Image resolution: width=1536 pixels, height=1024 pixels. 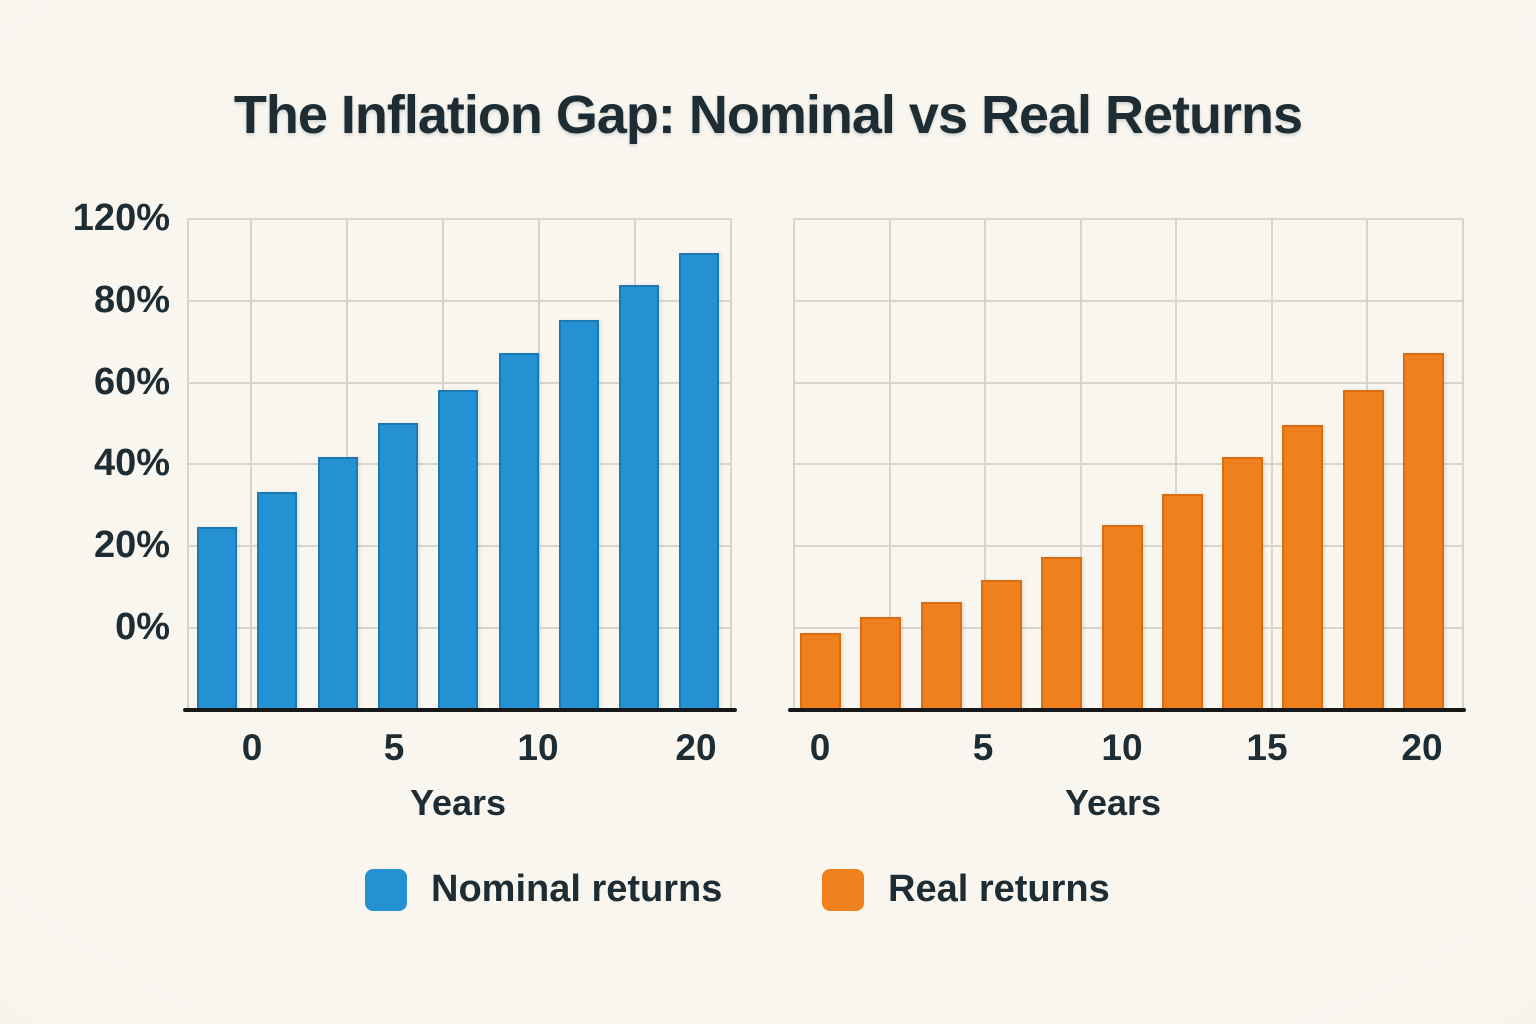 I want to click on legend-item-real: Real returns, so click(x=966, y=889).